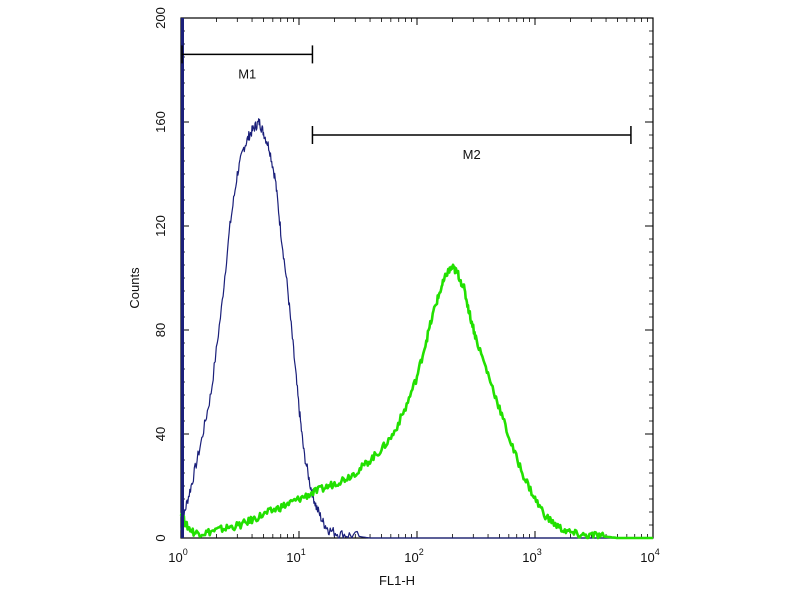  What do you see at coordinates (177, 556) in the screenshot?
I see `x-tick-label: 10⁰` at bounding box center [177, 556].